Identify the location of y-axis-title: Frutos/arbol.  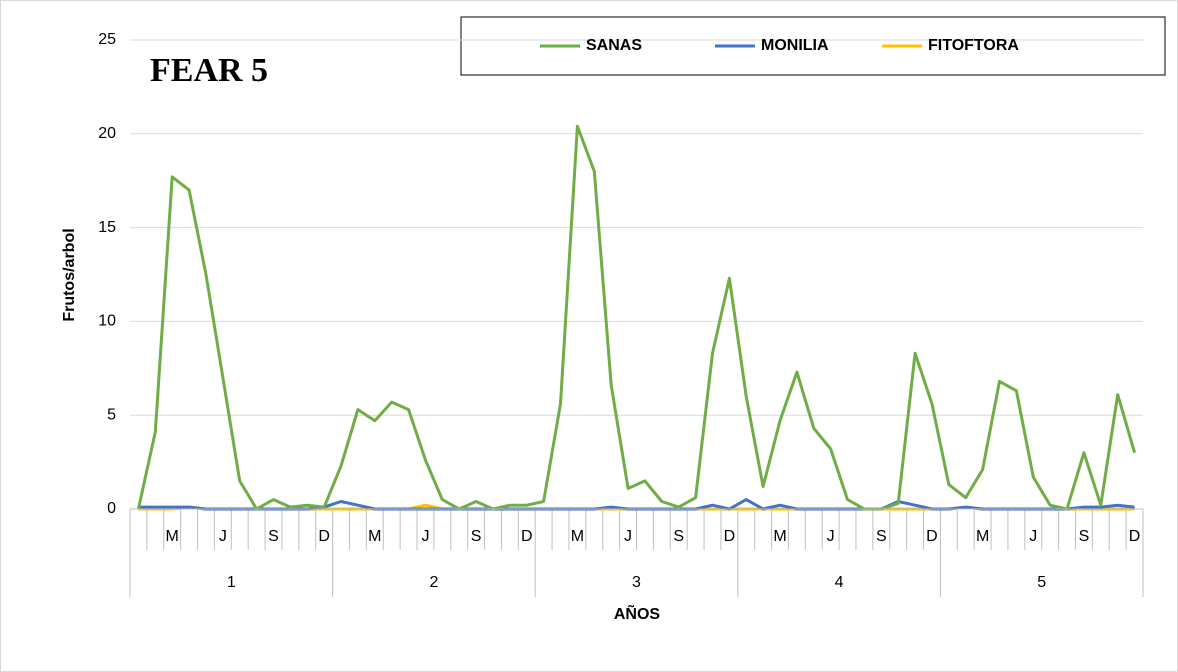
(69, 274).